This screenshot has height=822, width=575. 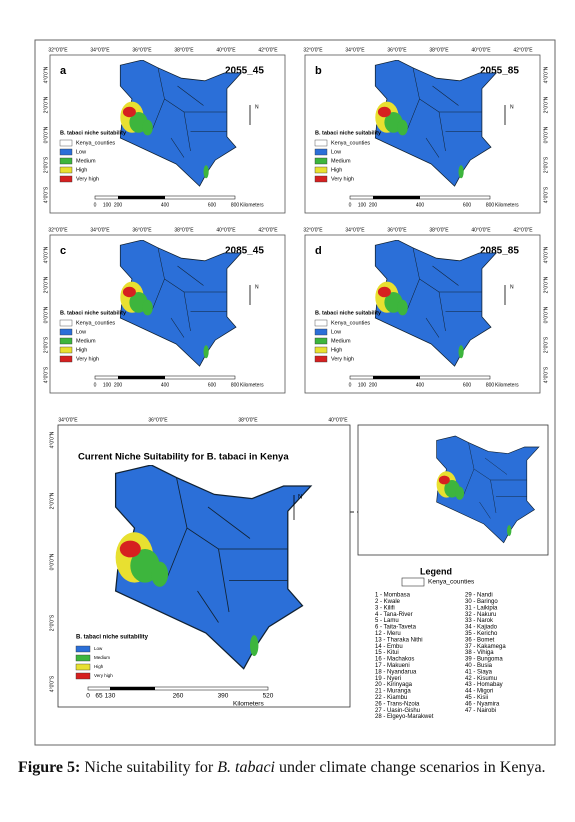 What do you see at coordinates (479, 692) in the screenshot?
I see `county: 44 - Migori` at bounding box center [479, 692].